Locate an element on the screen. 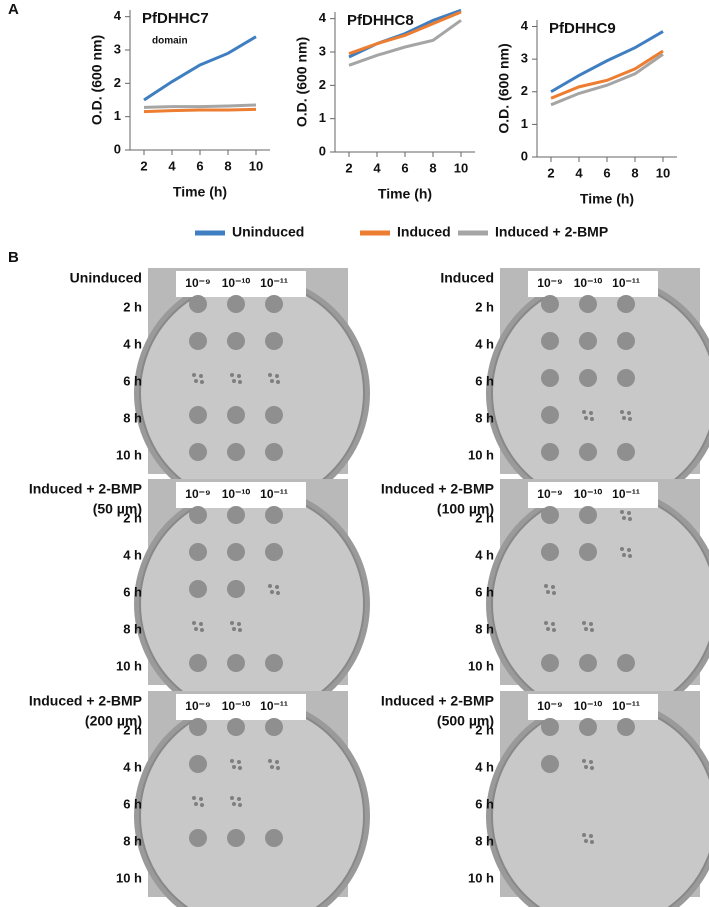  y-tick-label: 4 is located at coordinates (323, 17).